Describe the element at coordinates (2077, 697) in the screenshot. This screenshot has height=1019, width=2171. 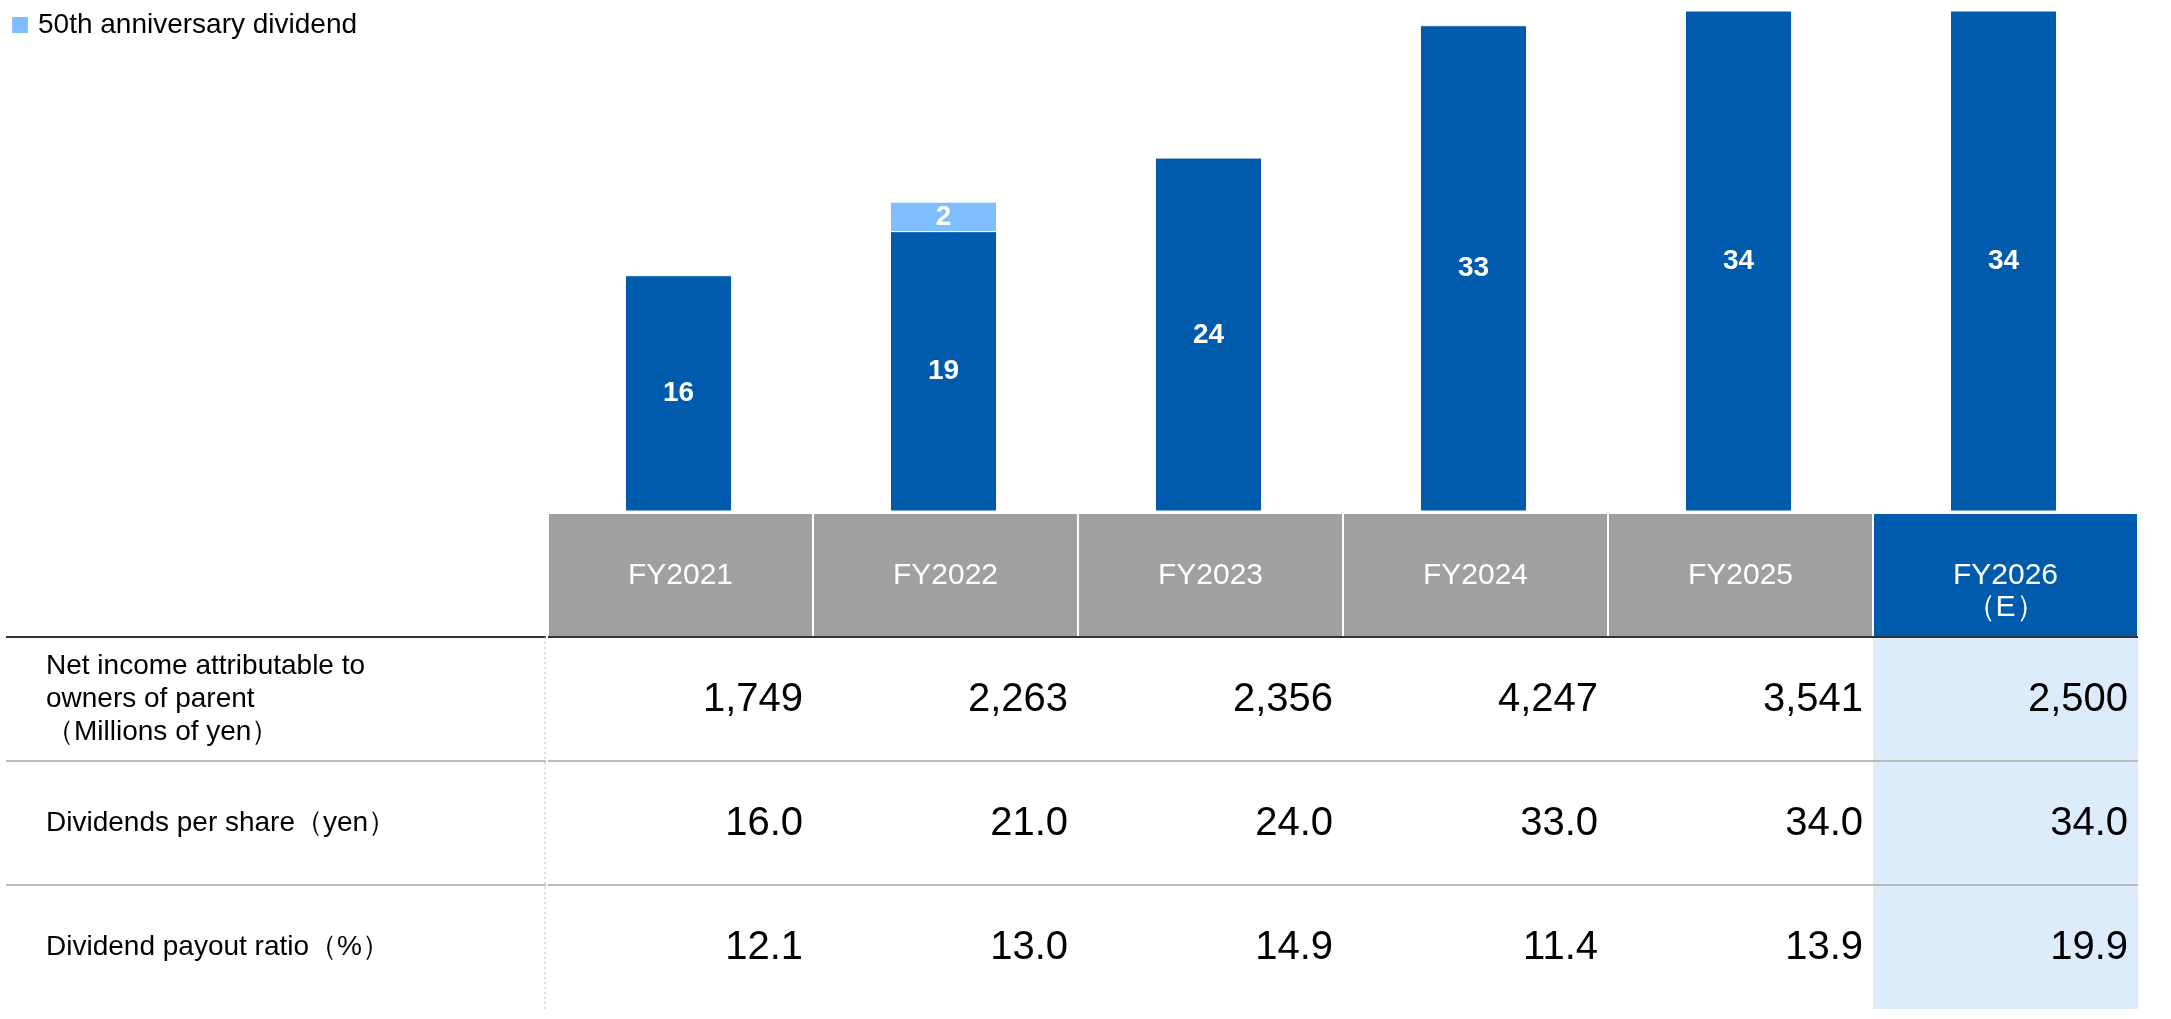
I see `text: 2,500` at that location.